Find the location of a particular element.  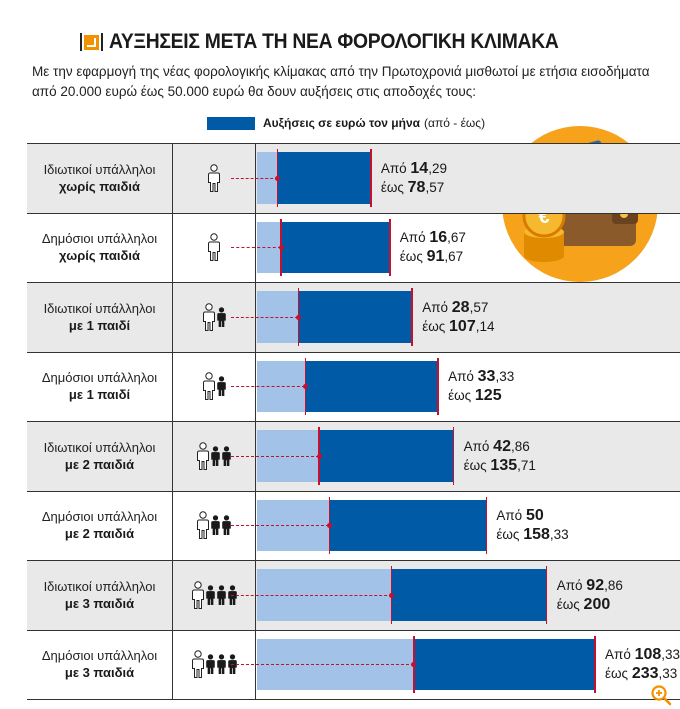

to-value: έως 125 is located at coordinates (475, 396).